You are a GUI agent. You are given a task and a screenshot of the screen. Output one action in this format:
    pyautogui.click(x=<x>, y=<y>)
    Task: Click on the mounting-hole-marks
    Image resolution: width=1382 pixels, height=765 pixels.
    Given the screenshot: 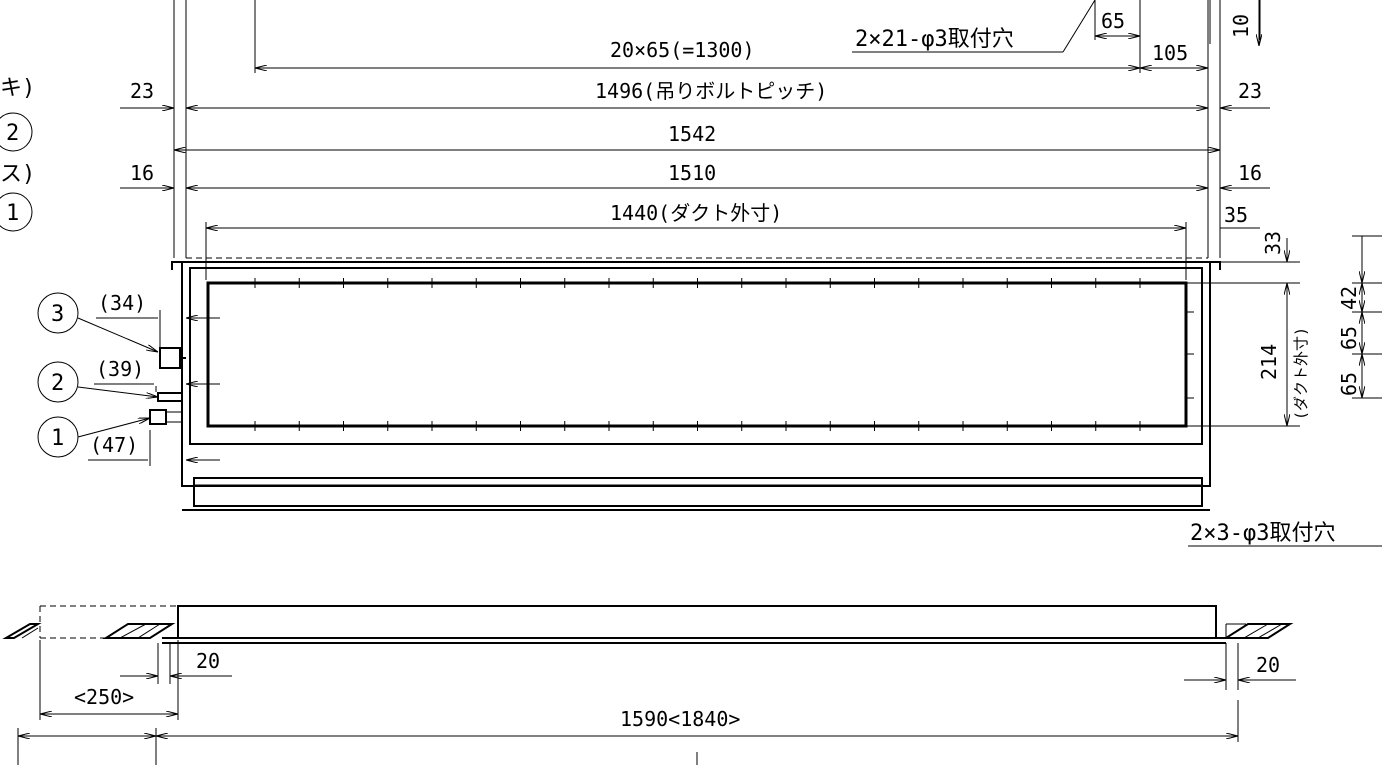 What is the action you would take?
    pyautogui.click(x=724, y=354)
    